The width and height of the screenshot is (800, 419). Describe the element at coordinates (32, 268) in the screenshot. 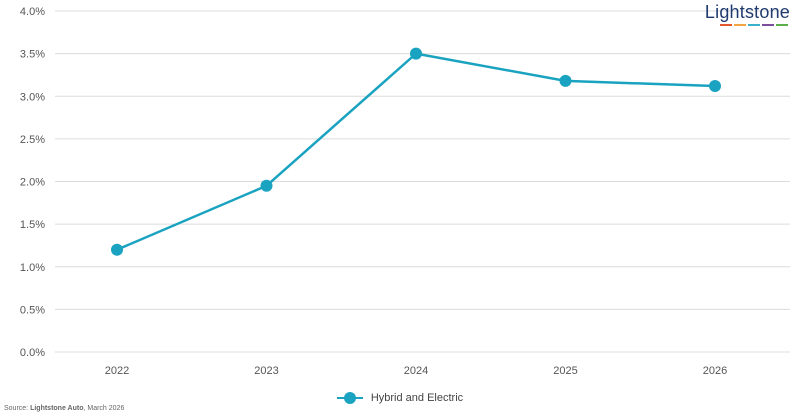

I see `y-tick-label: 1.0%` at that location.